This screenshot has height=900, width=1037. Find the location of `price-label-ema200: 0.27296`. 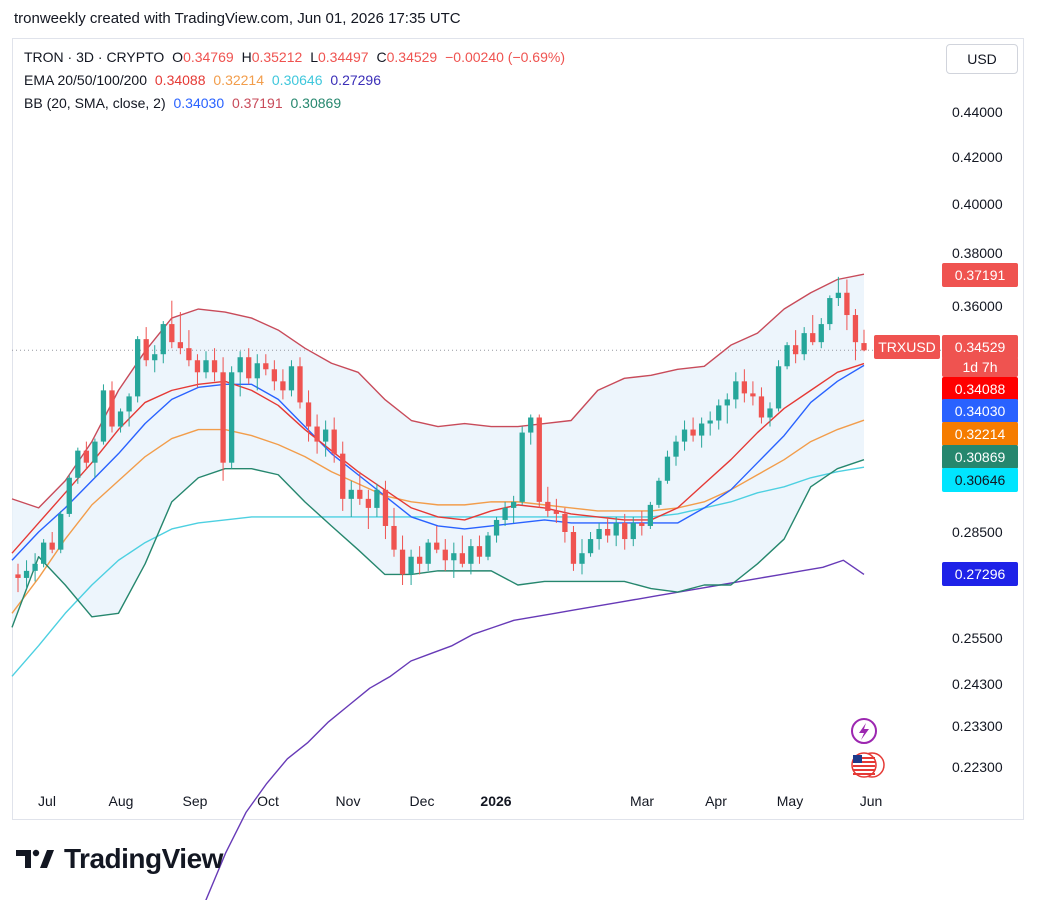

price-label-ema200: 0.27296 is located at coordinates (980, 574).